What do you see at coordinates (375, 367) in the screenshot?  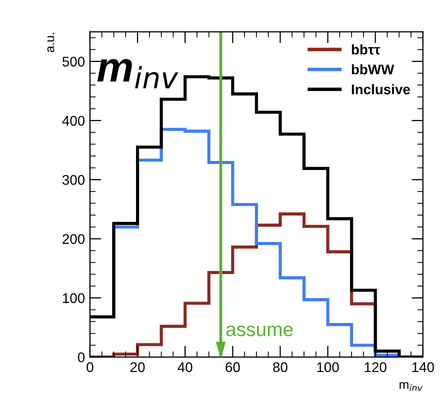 I see `x-tick-label: 120` at bounding box center [375, 367].